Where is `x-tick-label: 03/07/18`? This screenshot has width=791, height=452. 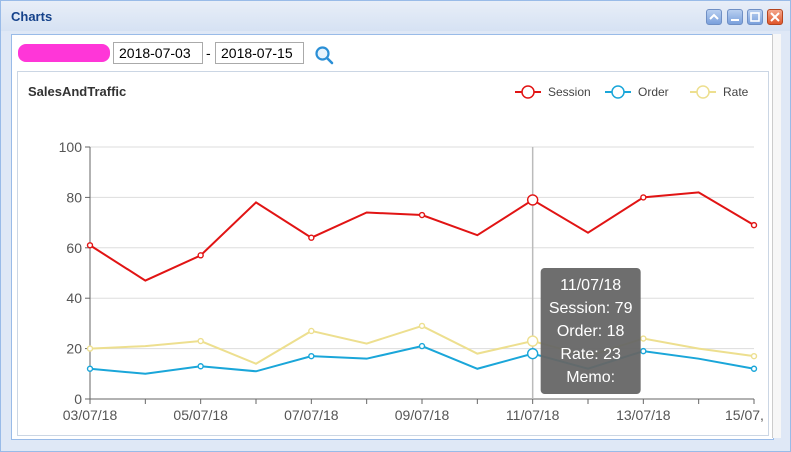
x-tick-label: 03/07/18 is located at coordinates (90, 415).